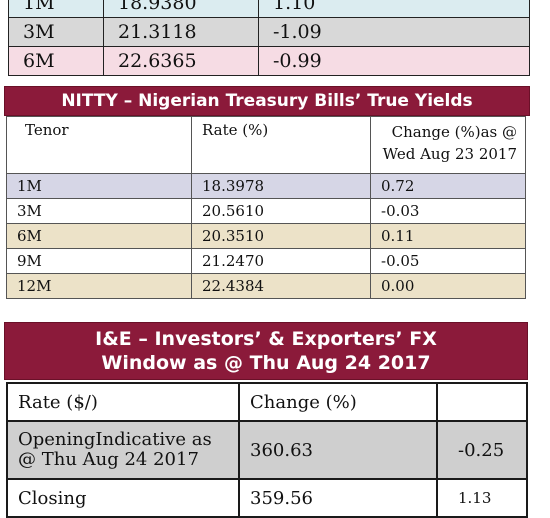 The image size is (550, 518). What do you see at coordinates (123, 498) in the screenshot?
I see `fx-label-cell: Closing` at bounding box center [123, 498].